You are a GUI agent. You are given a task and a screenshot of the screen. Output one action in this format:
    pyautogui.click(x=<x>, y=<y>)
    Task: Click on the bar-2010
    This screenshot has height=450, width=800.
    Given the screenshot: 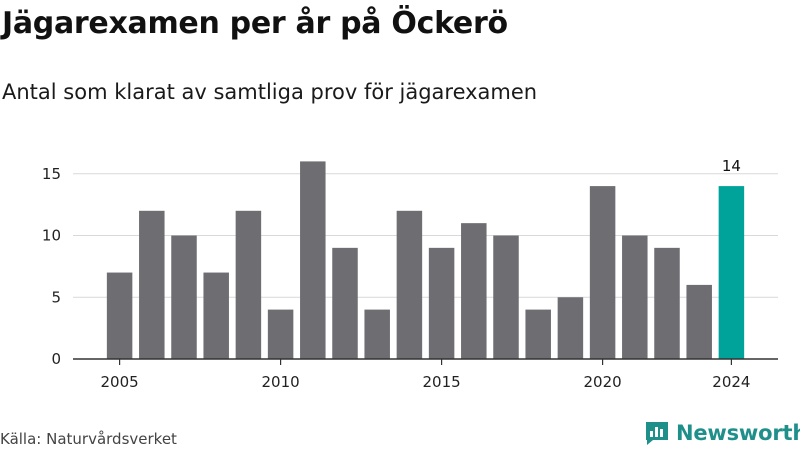 What is the action you would take?
    pyautogui.click(x=280, y=334)
    